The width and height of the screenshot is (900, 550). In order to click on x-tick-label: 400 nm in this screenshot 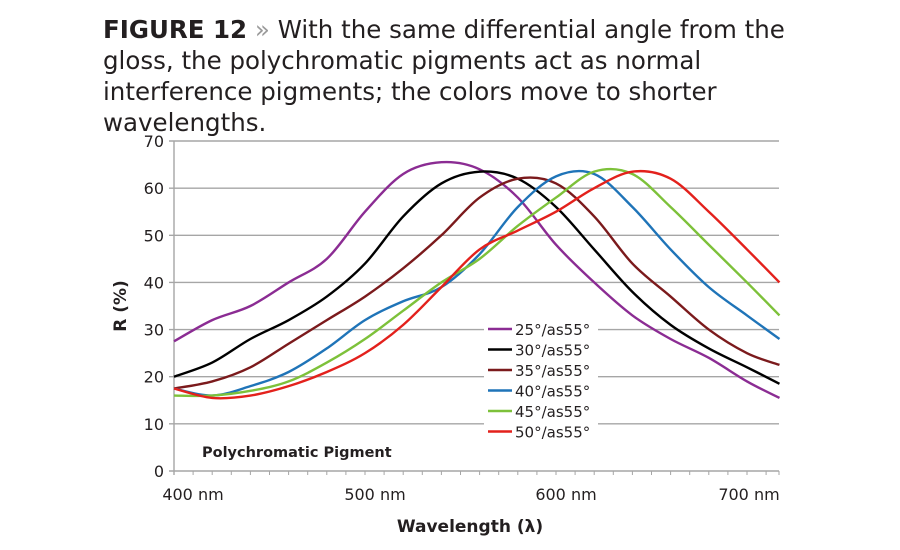, I will do `click(192, 494)`.